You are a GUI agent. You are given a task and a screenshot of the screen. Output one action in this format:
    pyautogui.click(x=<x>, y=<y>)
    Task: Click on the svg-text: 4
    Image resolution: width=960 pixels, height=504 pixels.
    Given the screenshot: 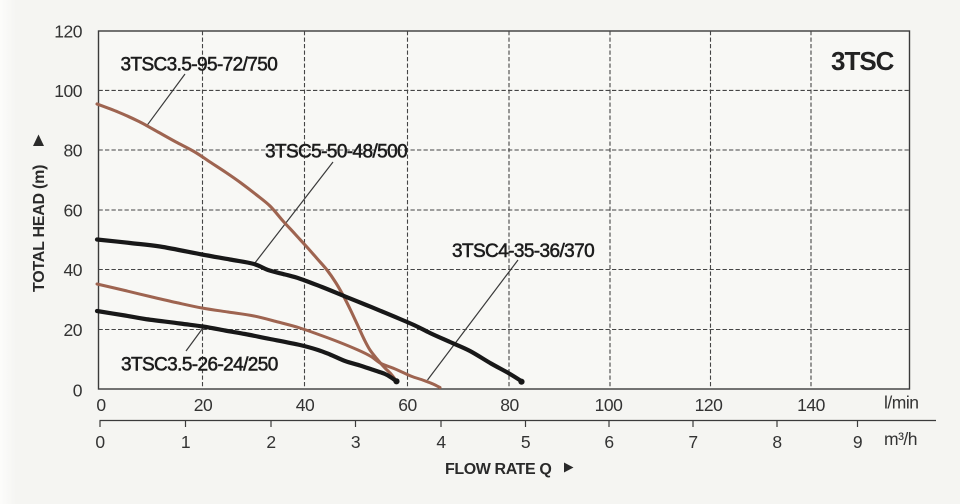 What is the action you would take?
    pyautogui.click(x=441, y=442)
    